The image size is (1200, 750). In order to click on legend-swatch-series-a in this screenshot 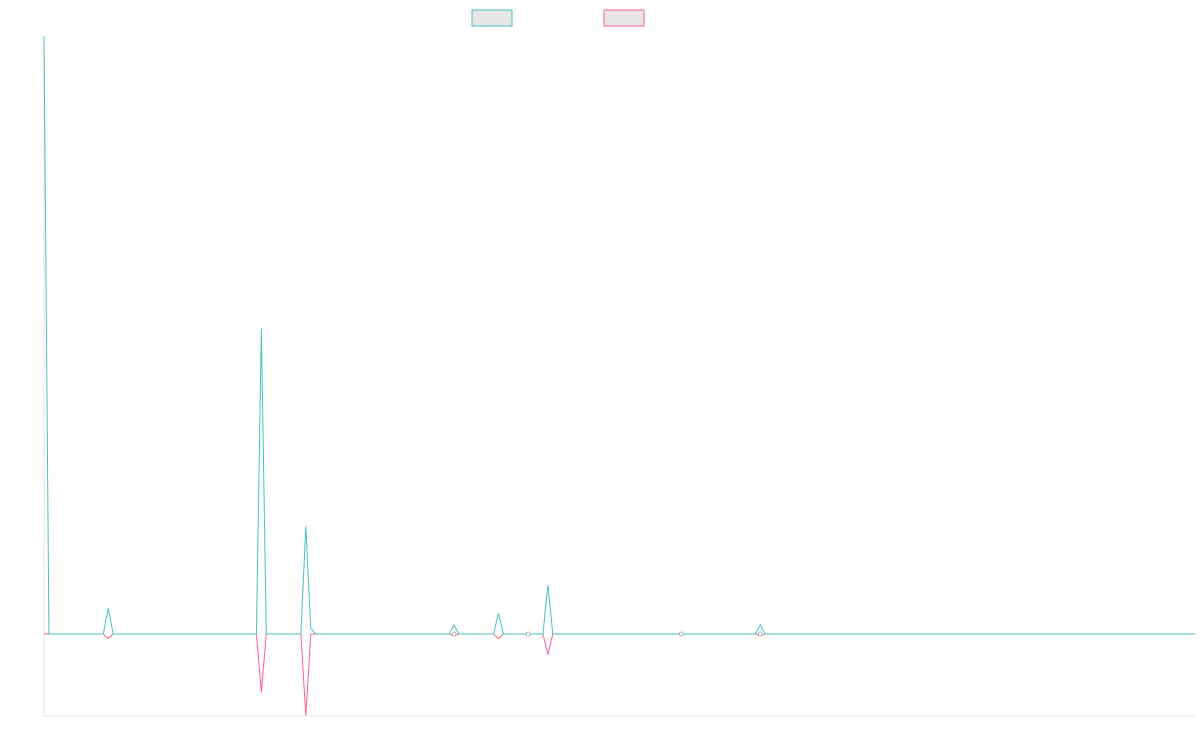, I will do `click(492, 18)`.